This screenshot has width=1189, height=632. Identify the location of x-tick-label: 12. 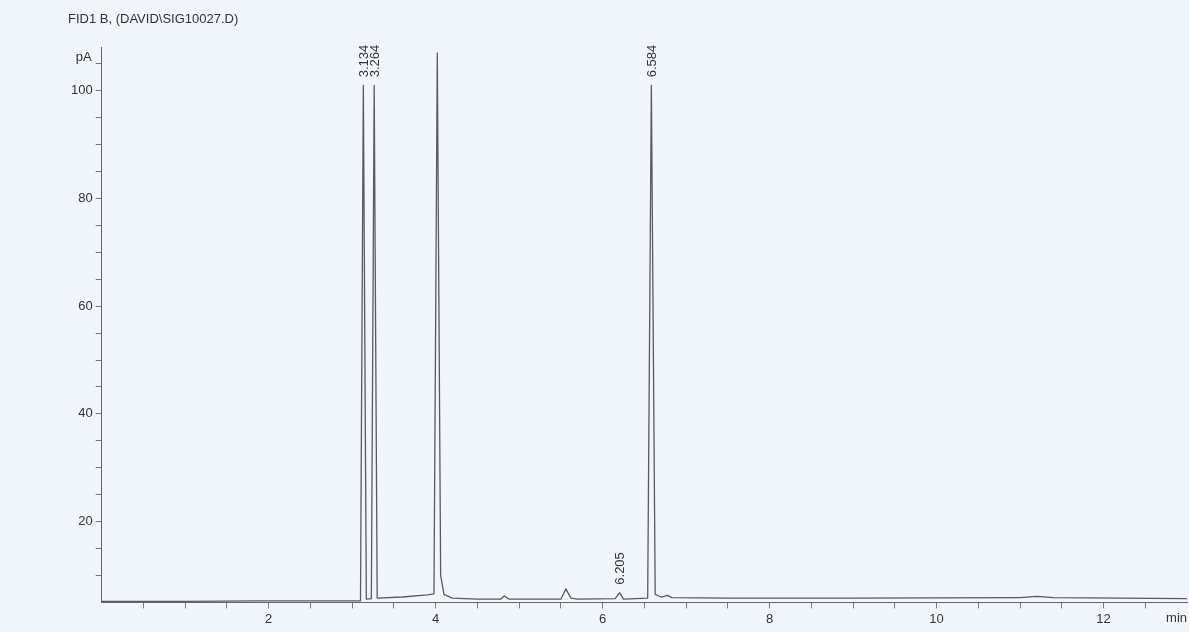
(1103, 618).